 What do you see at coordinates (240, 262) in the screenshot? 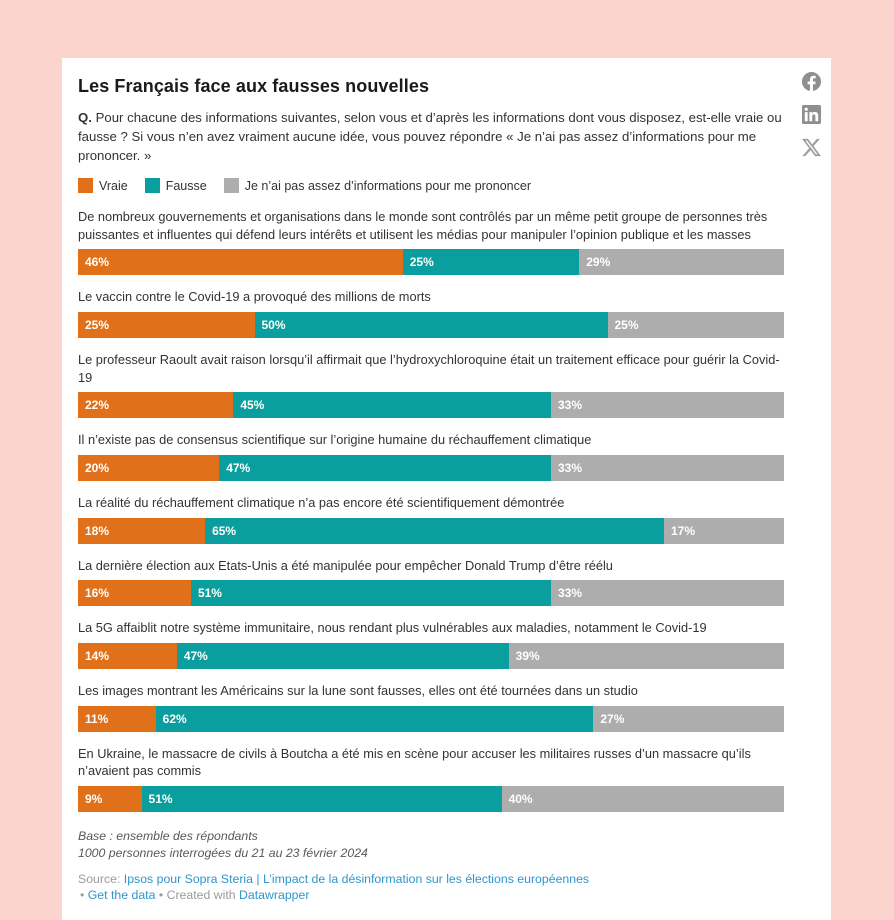
I see `bar-segment-vraie: 46%` at bounding box center [240, 262].